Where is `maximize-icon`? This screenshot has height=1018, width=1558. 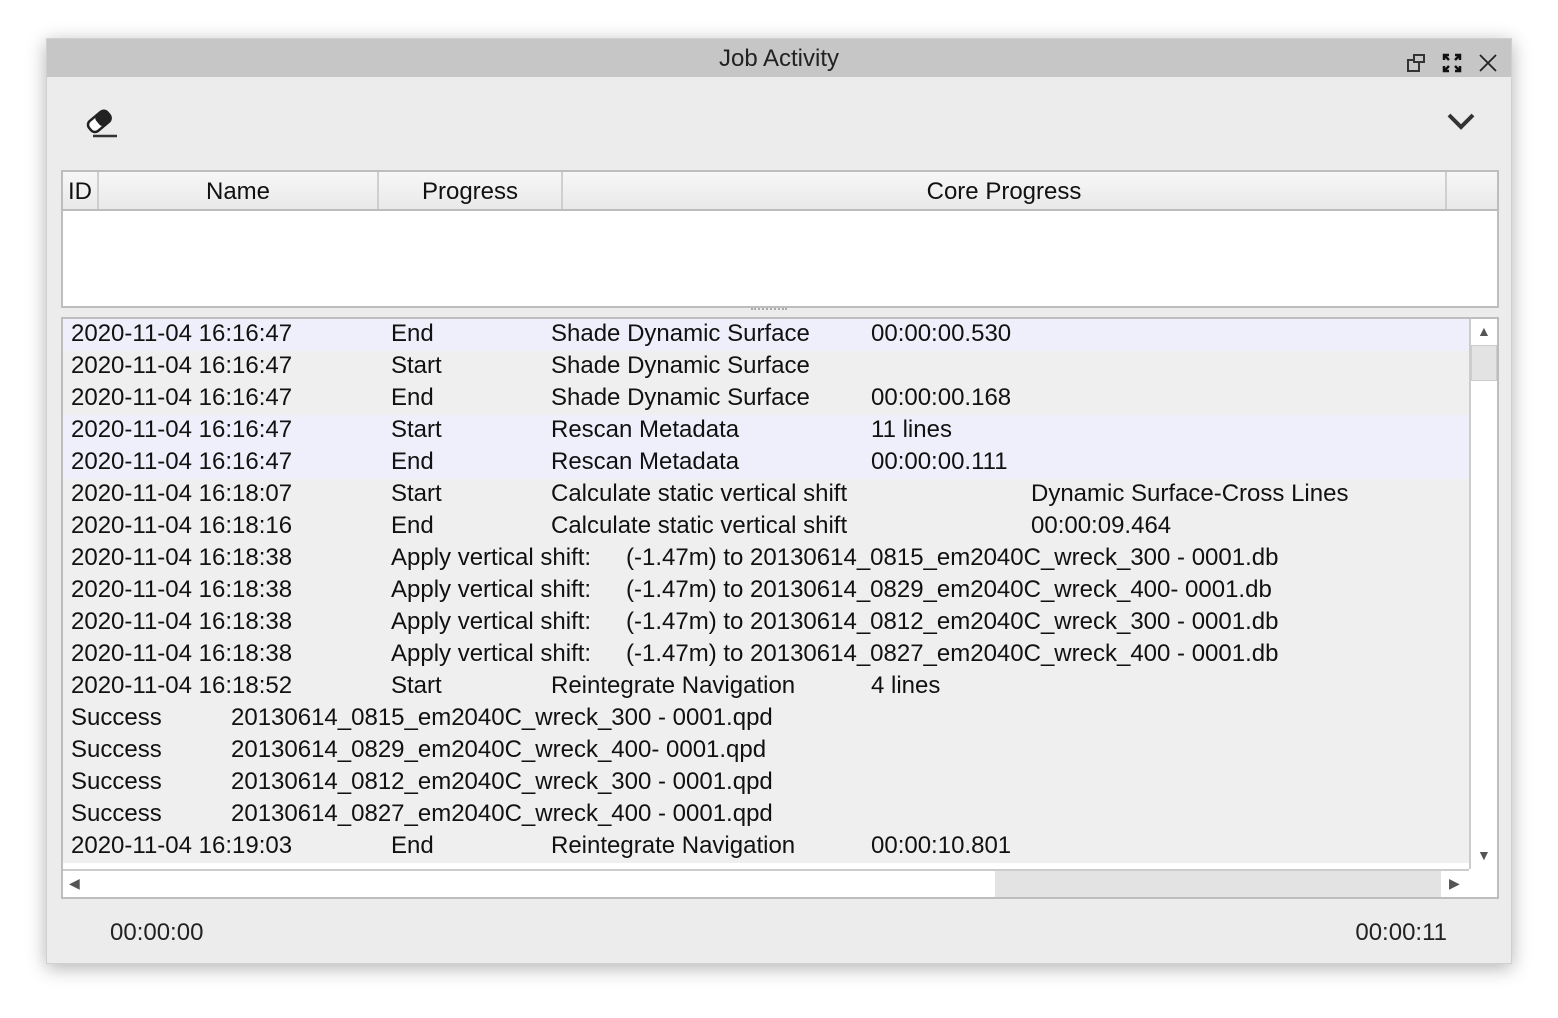 maximize-icon is located at coordinates (1452, 60).